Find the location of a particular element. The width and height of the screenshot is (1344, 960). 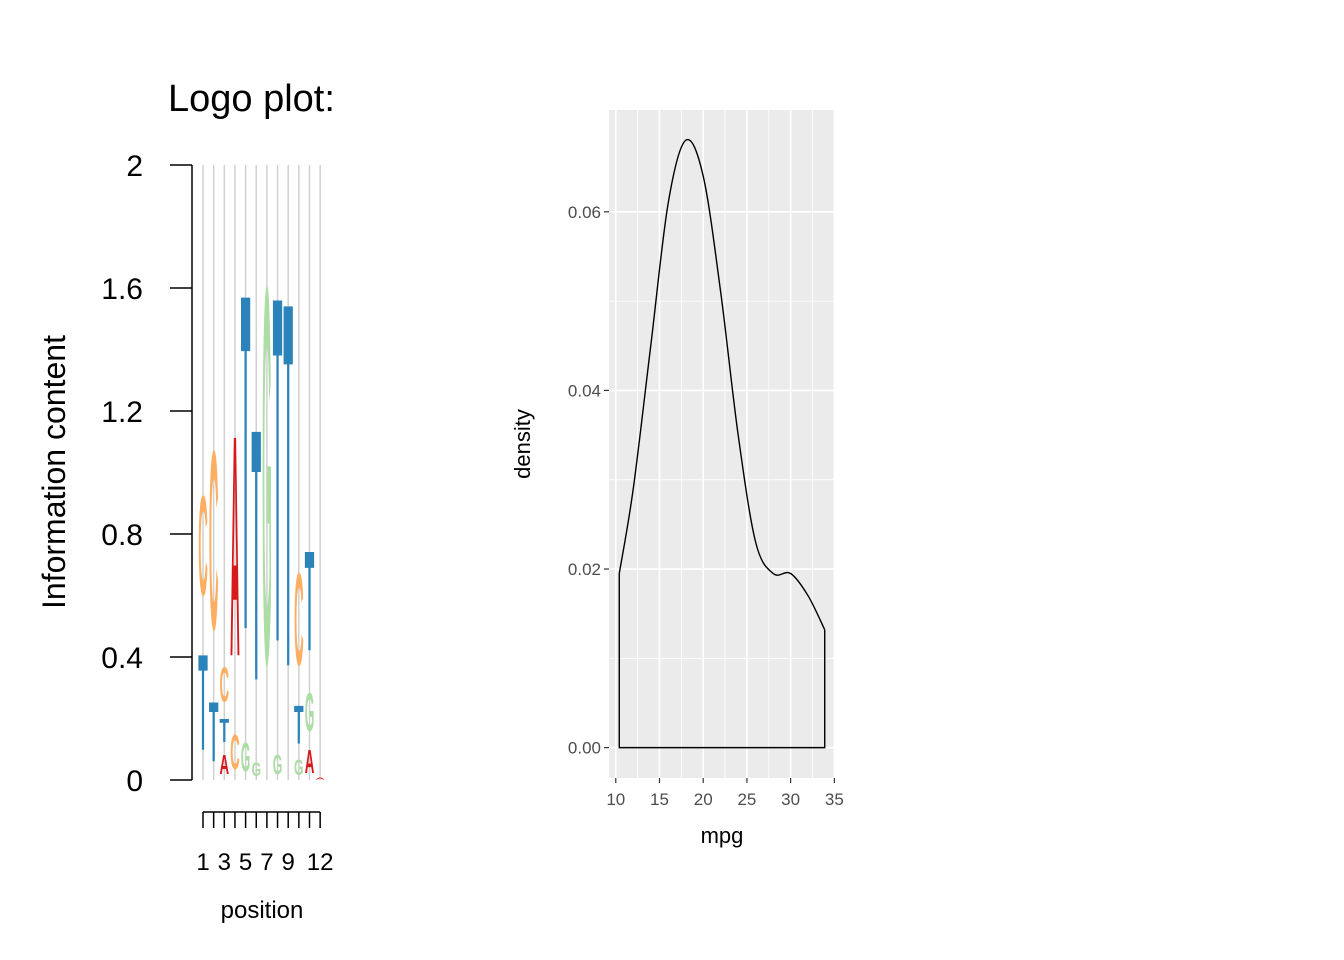

x-tick-label: 30 is located at coordinates (790, 799).